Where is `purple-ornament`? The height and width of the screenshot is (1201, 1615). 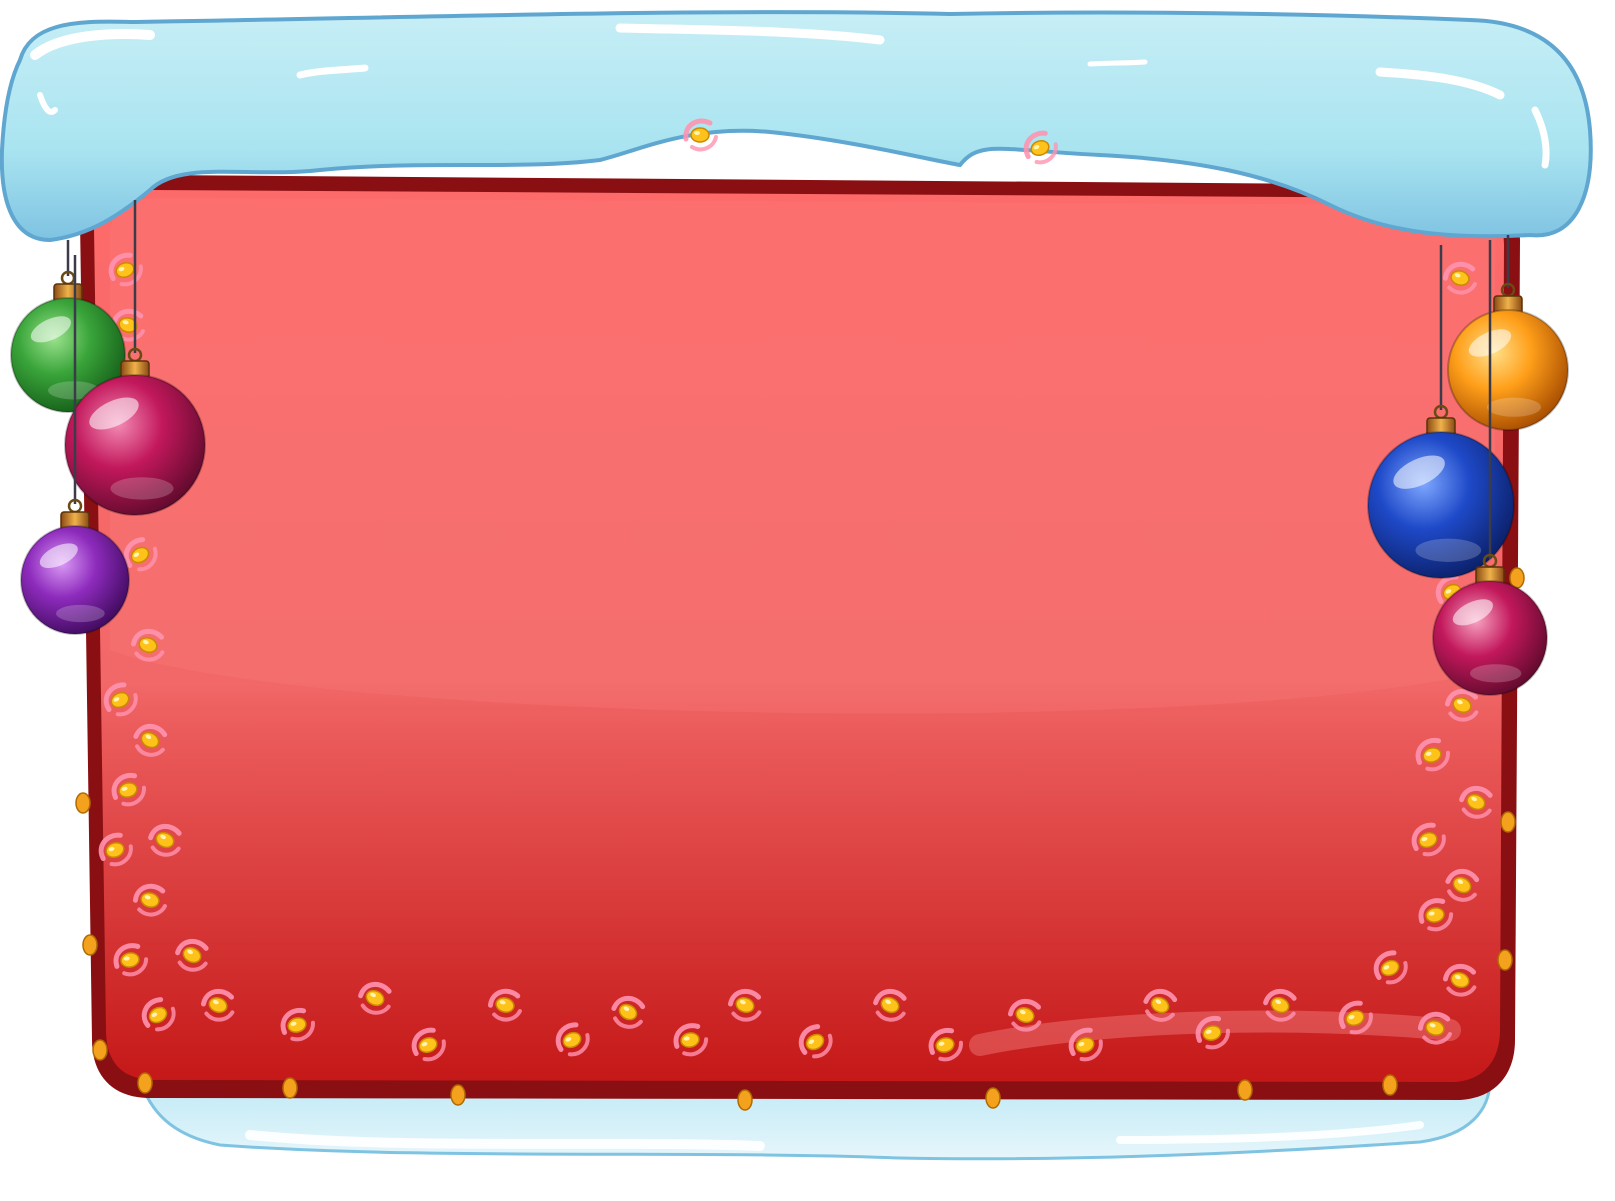 purple-ornament is located at coordinates (75, 445).